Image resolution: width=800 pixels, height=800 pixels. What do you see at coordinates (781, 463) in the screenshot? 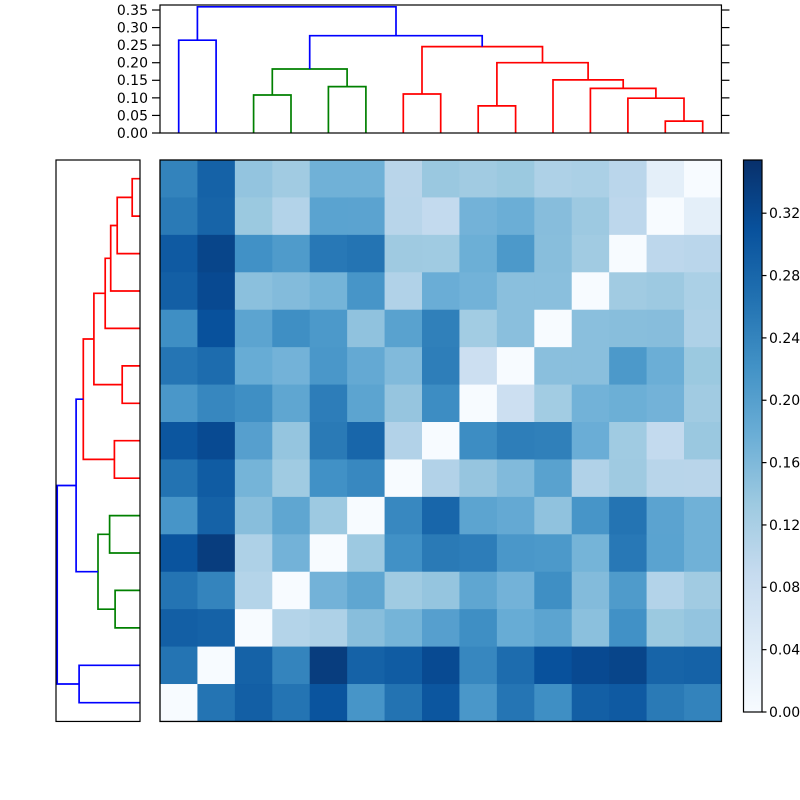
I see `colorbar-axis: 0.00 0.04 0.08 0.12 0.16 0.20 0.24 0.28 0.32` at bounding box center [781, 463].